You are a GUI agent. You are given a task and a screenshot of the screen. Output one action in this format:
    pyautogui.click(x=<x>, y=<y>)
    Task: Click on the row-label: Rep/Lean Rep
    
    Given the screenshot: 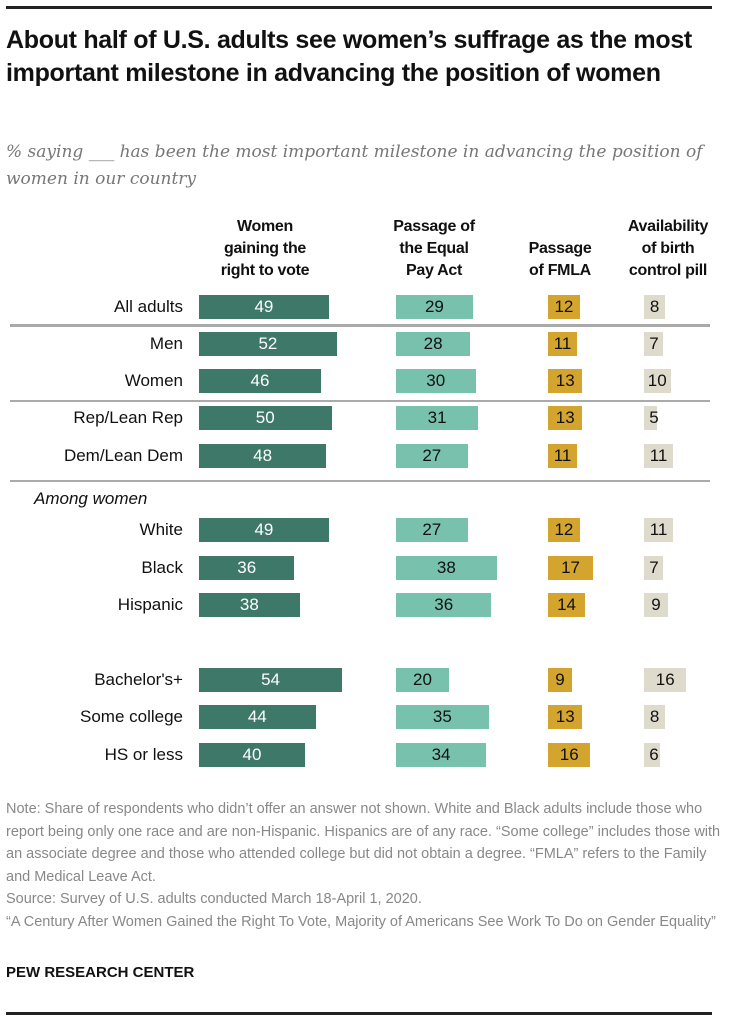 What is the action you would take?
    pyautogui.click(x=128, y=417)
    